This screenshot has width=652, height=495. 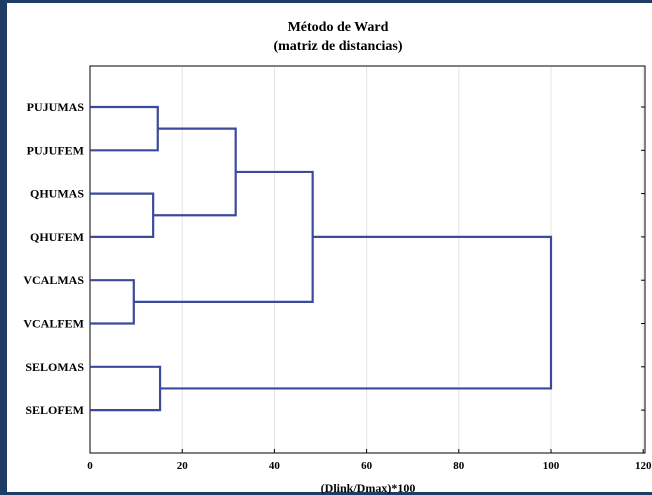 I want to click on chart-title: Método de Ward, so click(x=338, y=27).